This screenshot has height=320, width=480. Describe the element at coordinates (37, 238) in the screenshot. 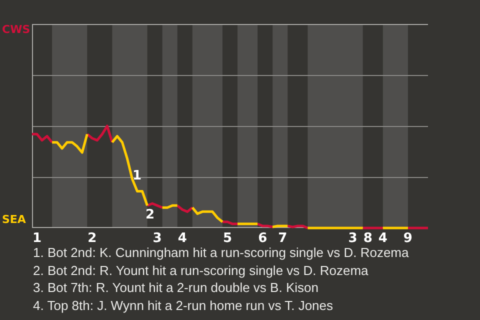

I see `x-tick-label: 1` at that location.